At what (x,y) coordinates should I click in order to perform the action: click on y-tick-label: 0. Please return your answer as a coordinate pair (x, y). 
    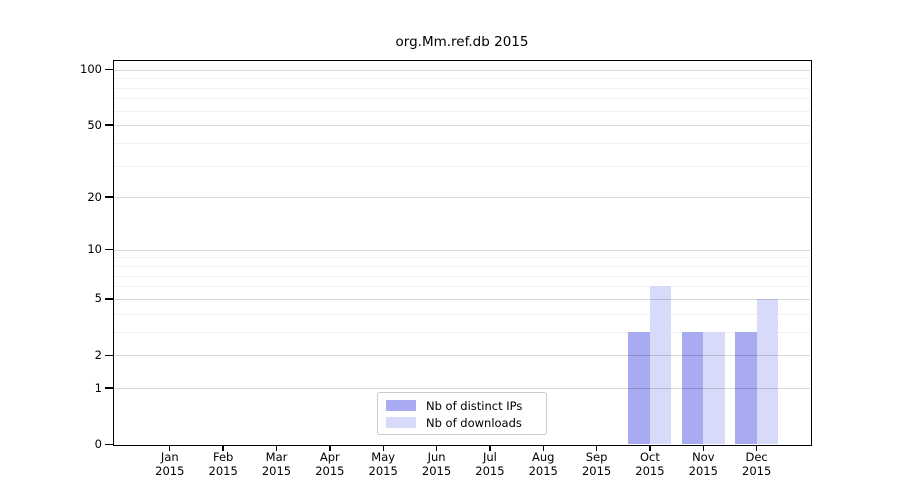
    Looking at the image, I should click on (98, 444).